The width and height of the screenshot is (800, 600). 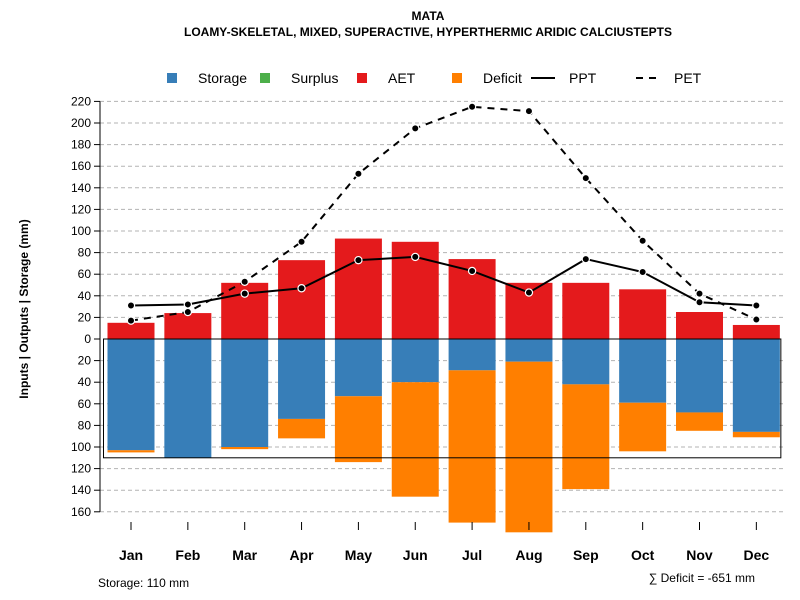 I want to click on storage-footer: Storage: 110 mm, so click(x=143, y=583).